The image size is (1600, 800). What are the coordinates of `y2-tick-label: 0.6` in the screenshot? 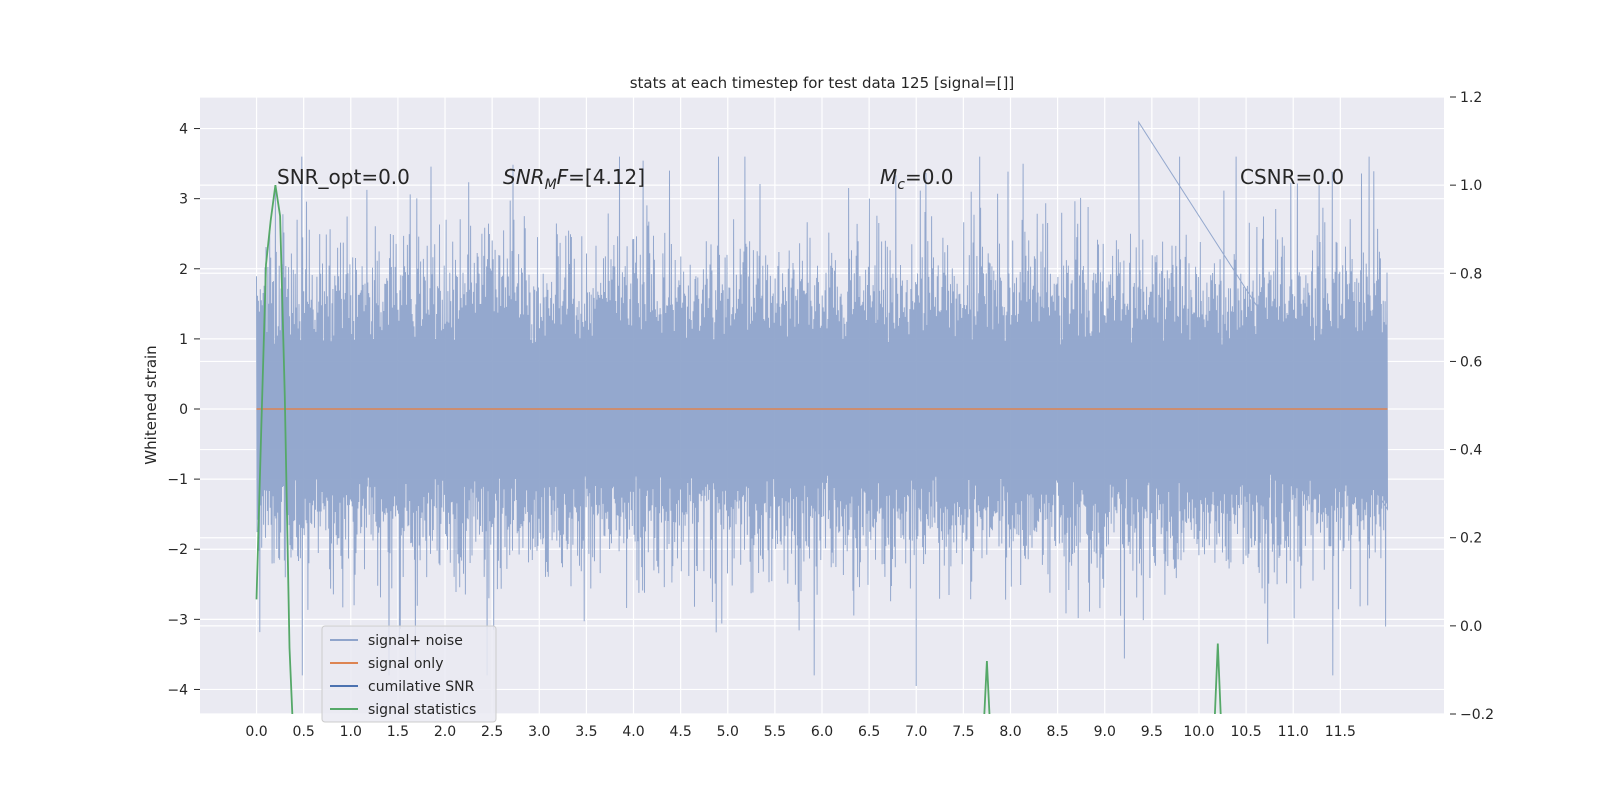 It's located at (1471, 362).